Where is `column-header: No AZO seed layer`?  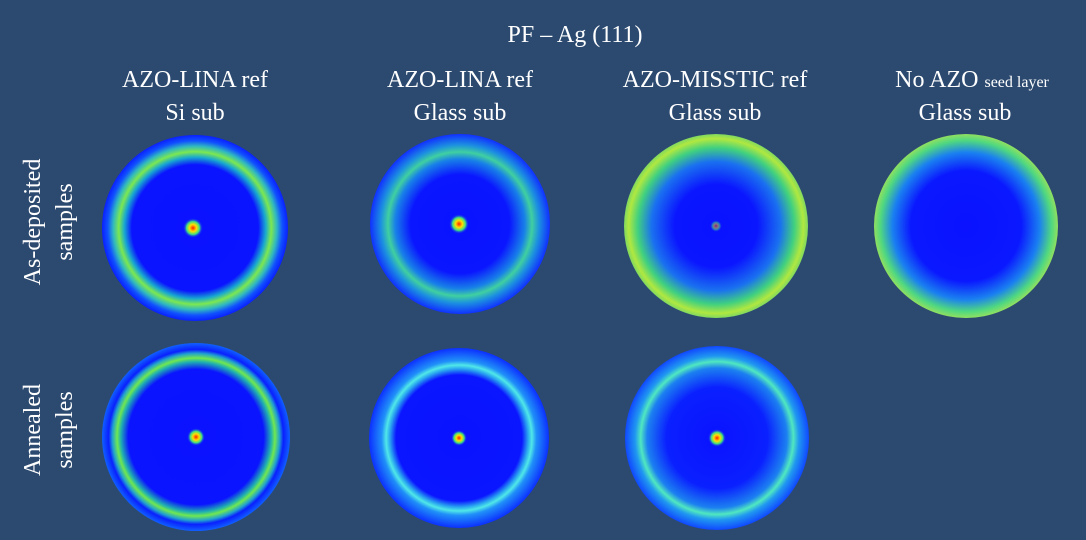
column-header: No AZO seed layer is located at coordinates (972, 80).